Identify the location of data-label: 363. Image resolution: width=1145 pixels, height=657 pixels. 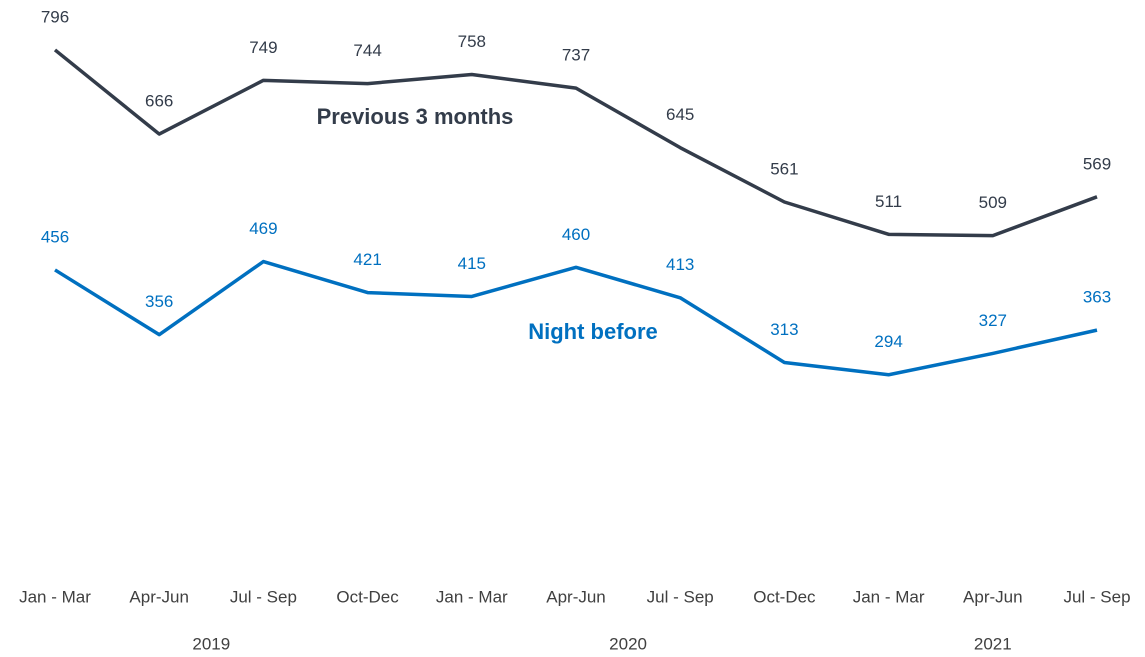
(1097, 297).